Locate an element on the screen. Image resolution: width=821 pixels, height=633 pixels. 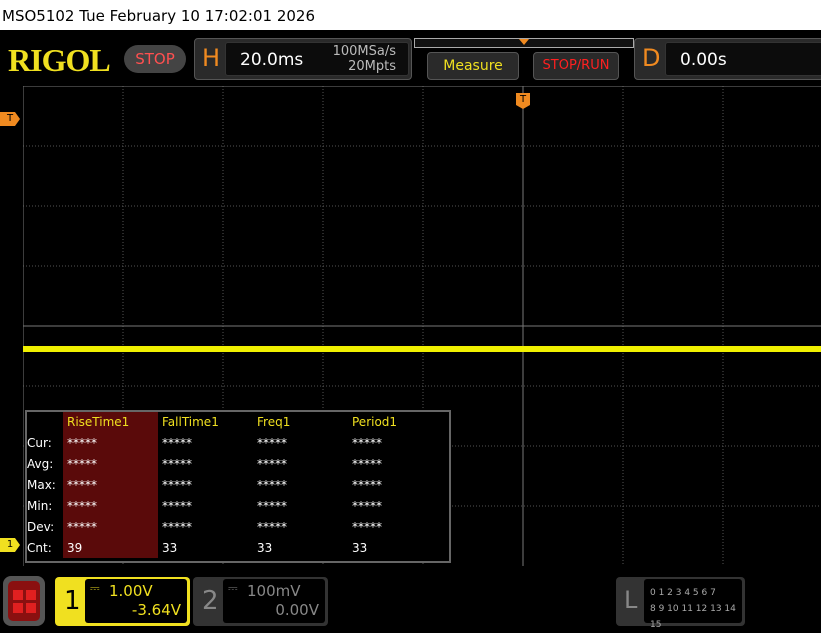
horizontal-panel: H 20.0ms 100MSa/s 20Mpts is located at coordinates (303, 59).